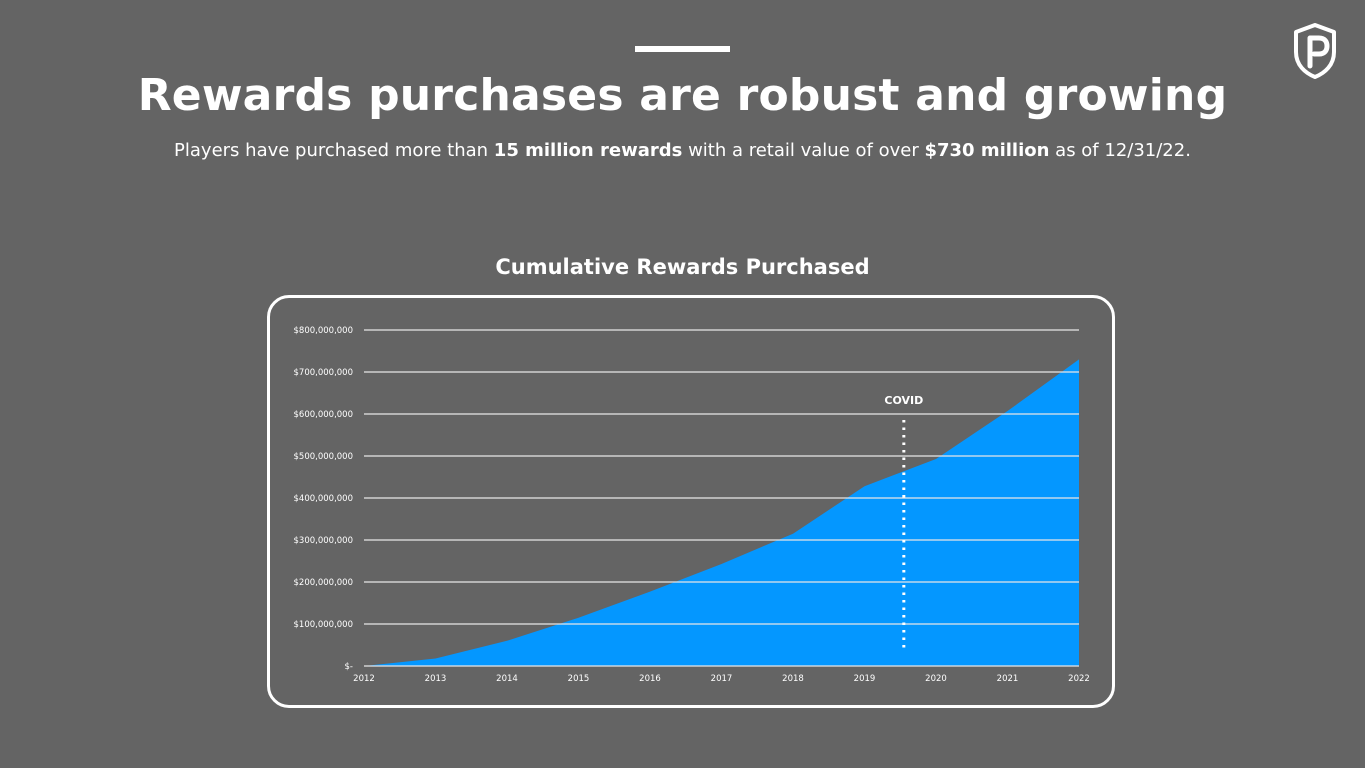  What do you see at coordinates (936, 679) in the screenshot?
I see `x-tick-label: 2020` at bounding box center [936, 679].